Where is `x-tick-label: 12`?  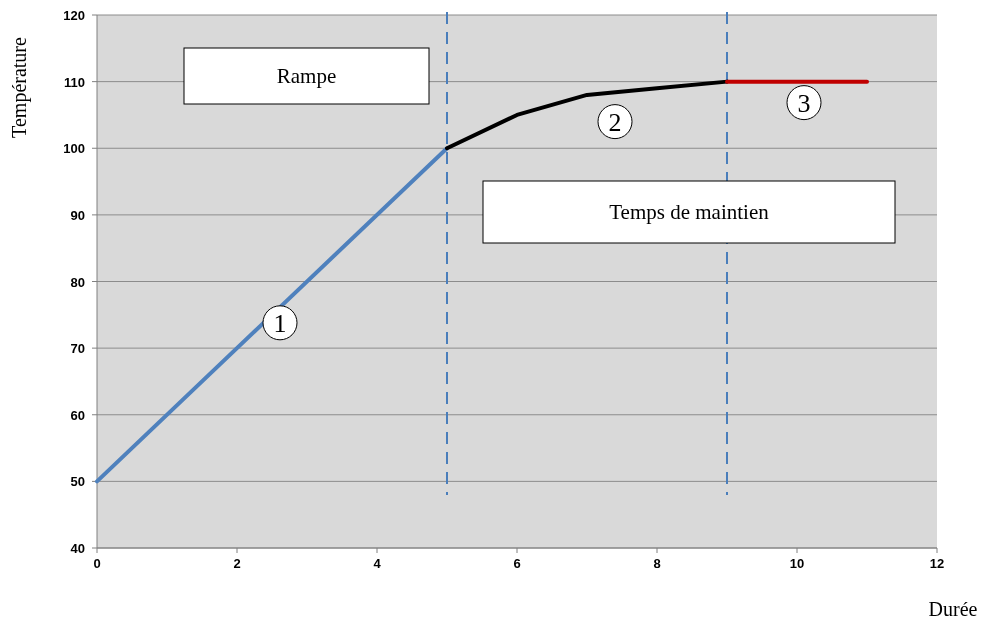
x-tick-label: 12 is located at coordinates (937, 563).